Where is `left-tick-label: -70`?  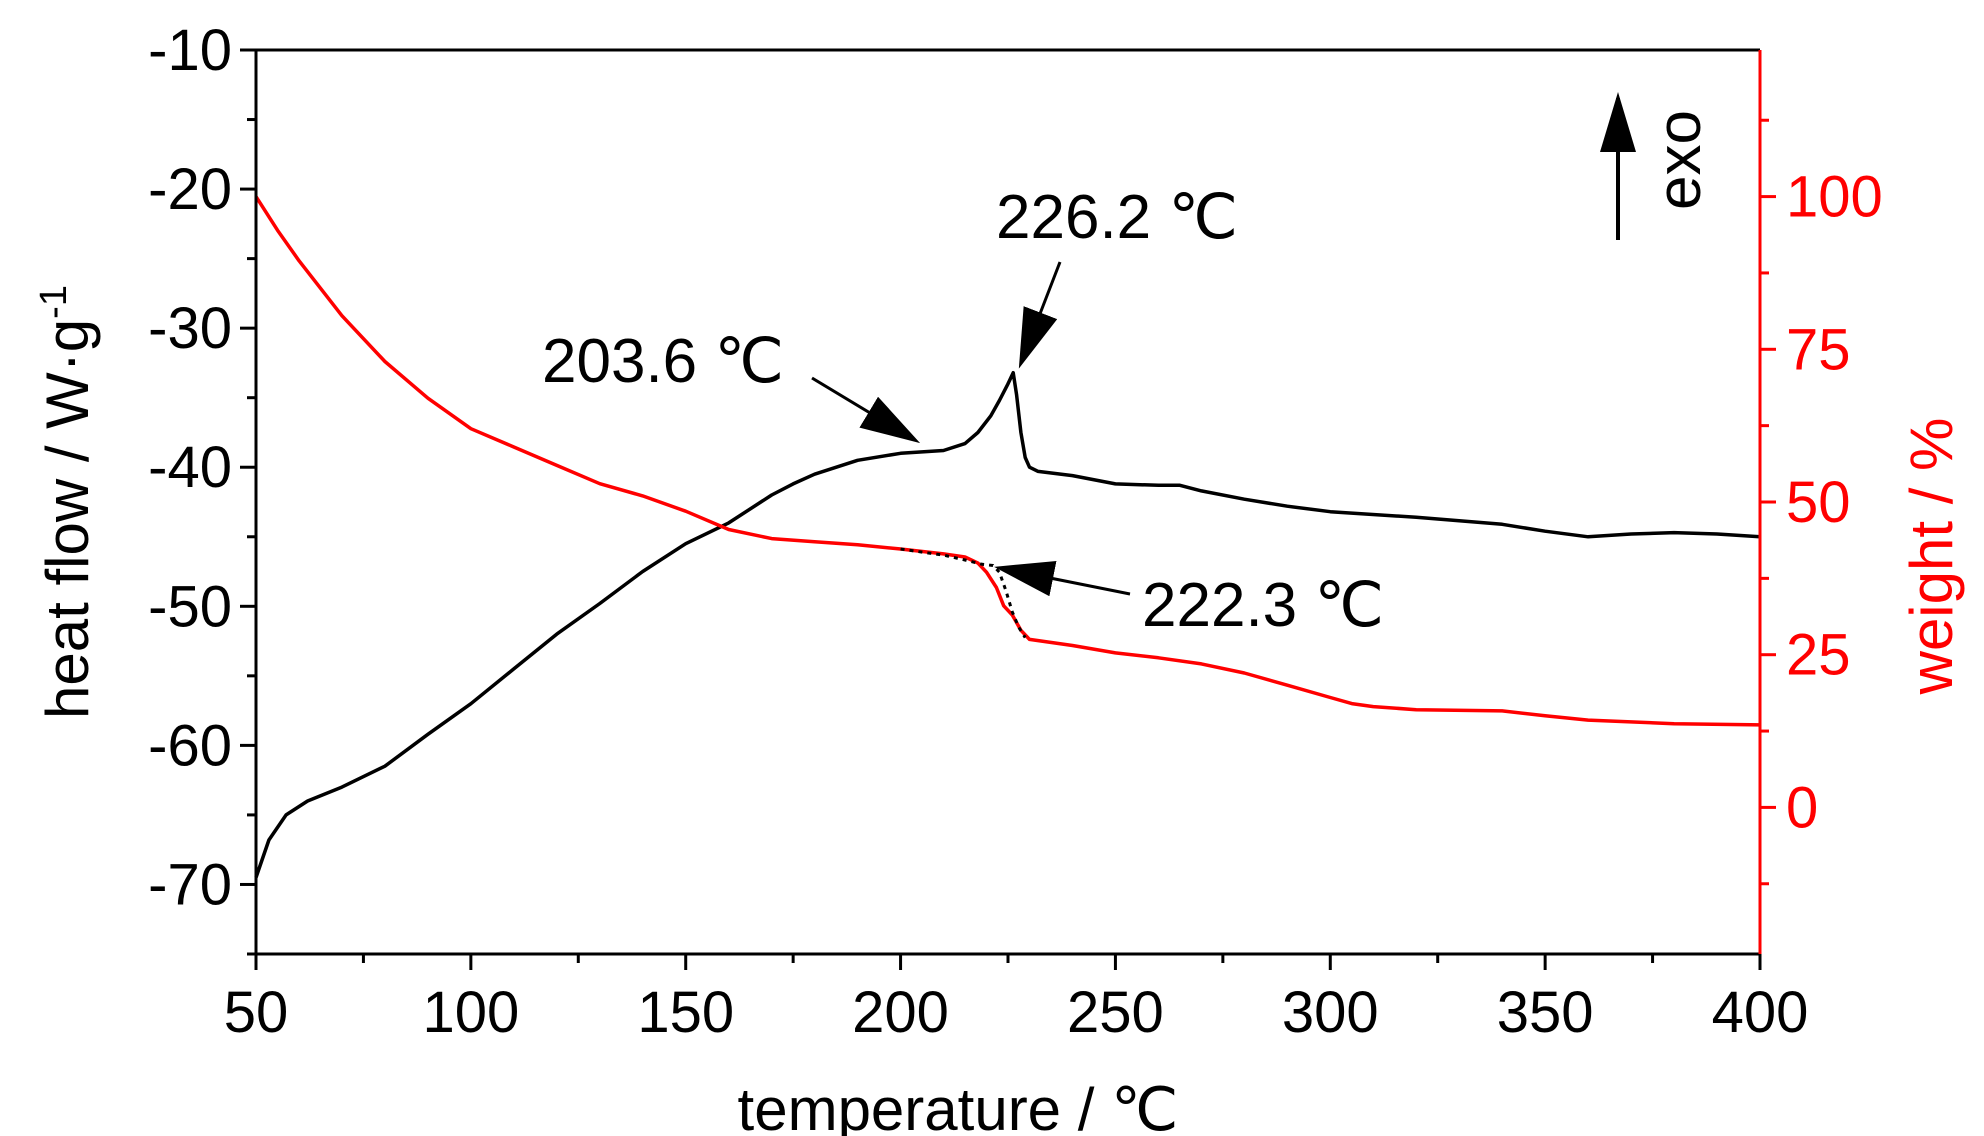 left-tick-label: -70 is located at coordinates (190, 884).